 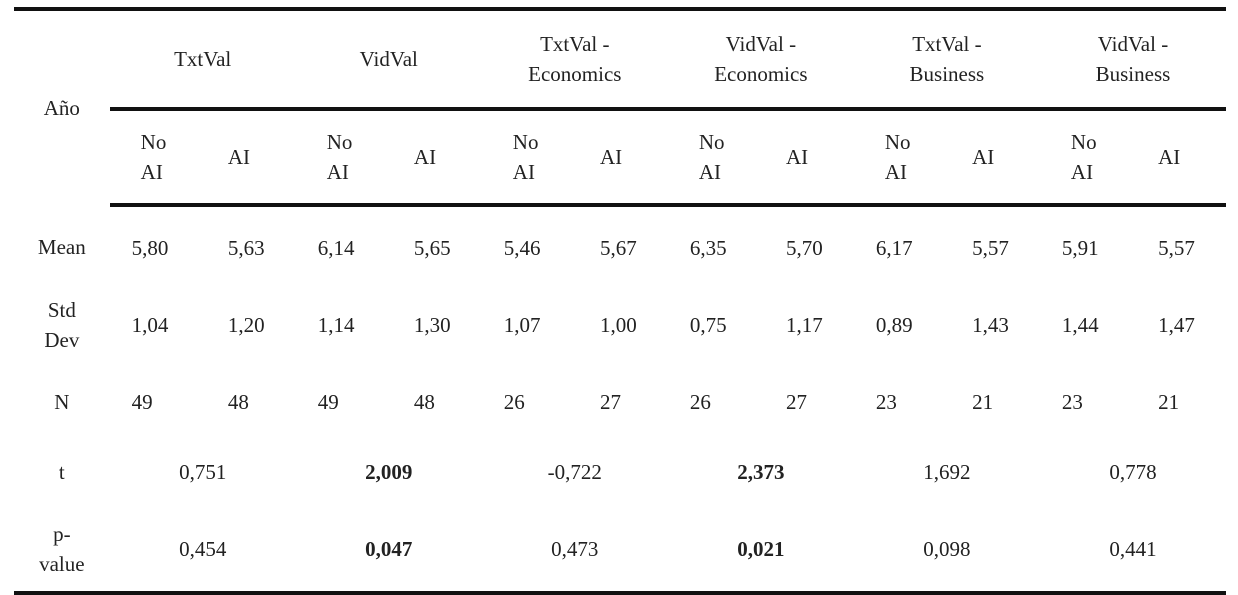 I want to click on cell-value: 0,75, so click(x=708, y=325).